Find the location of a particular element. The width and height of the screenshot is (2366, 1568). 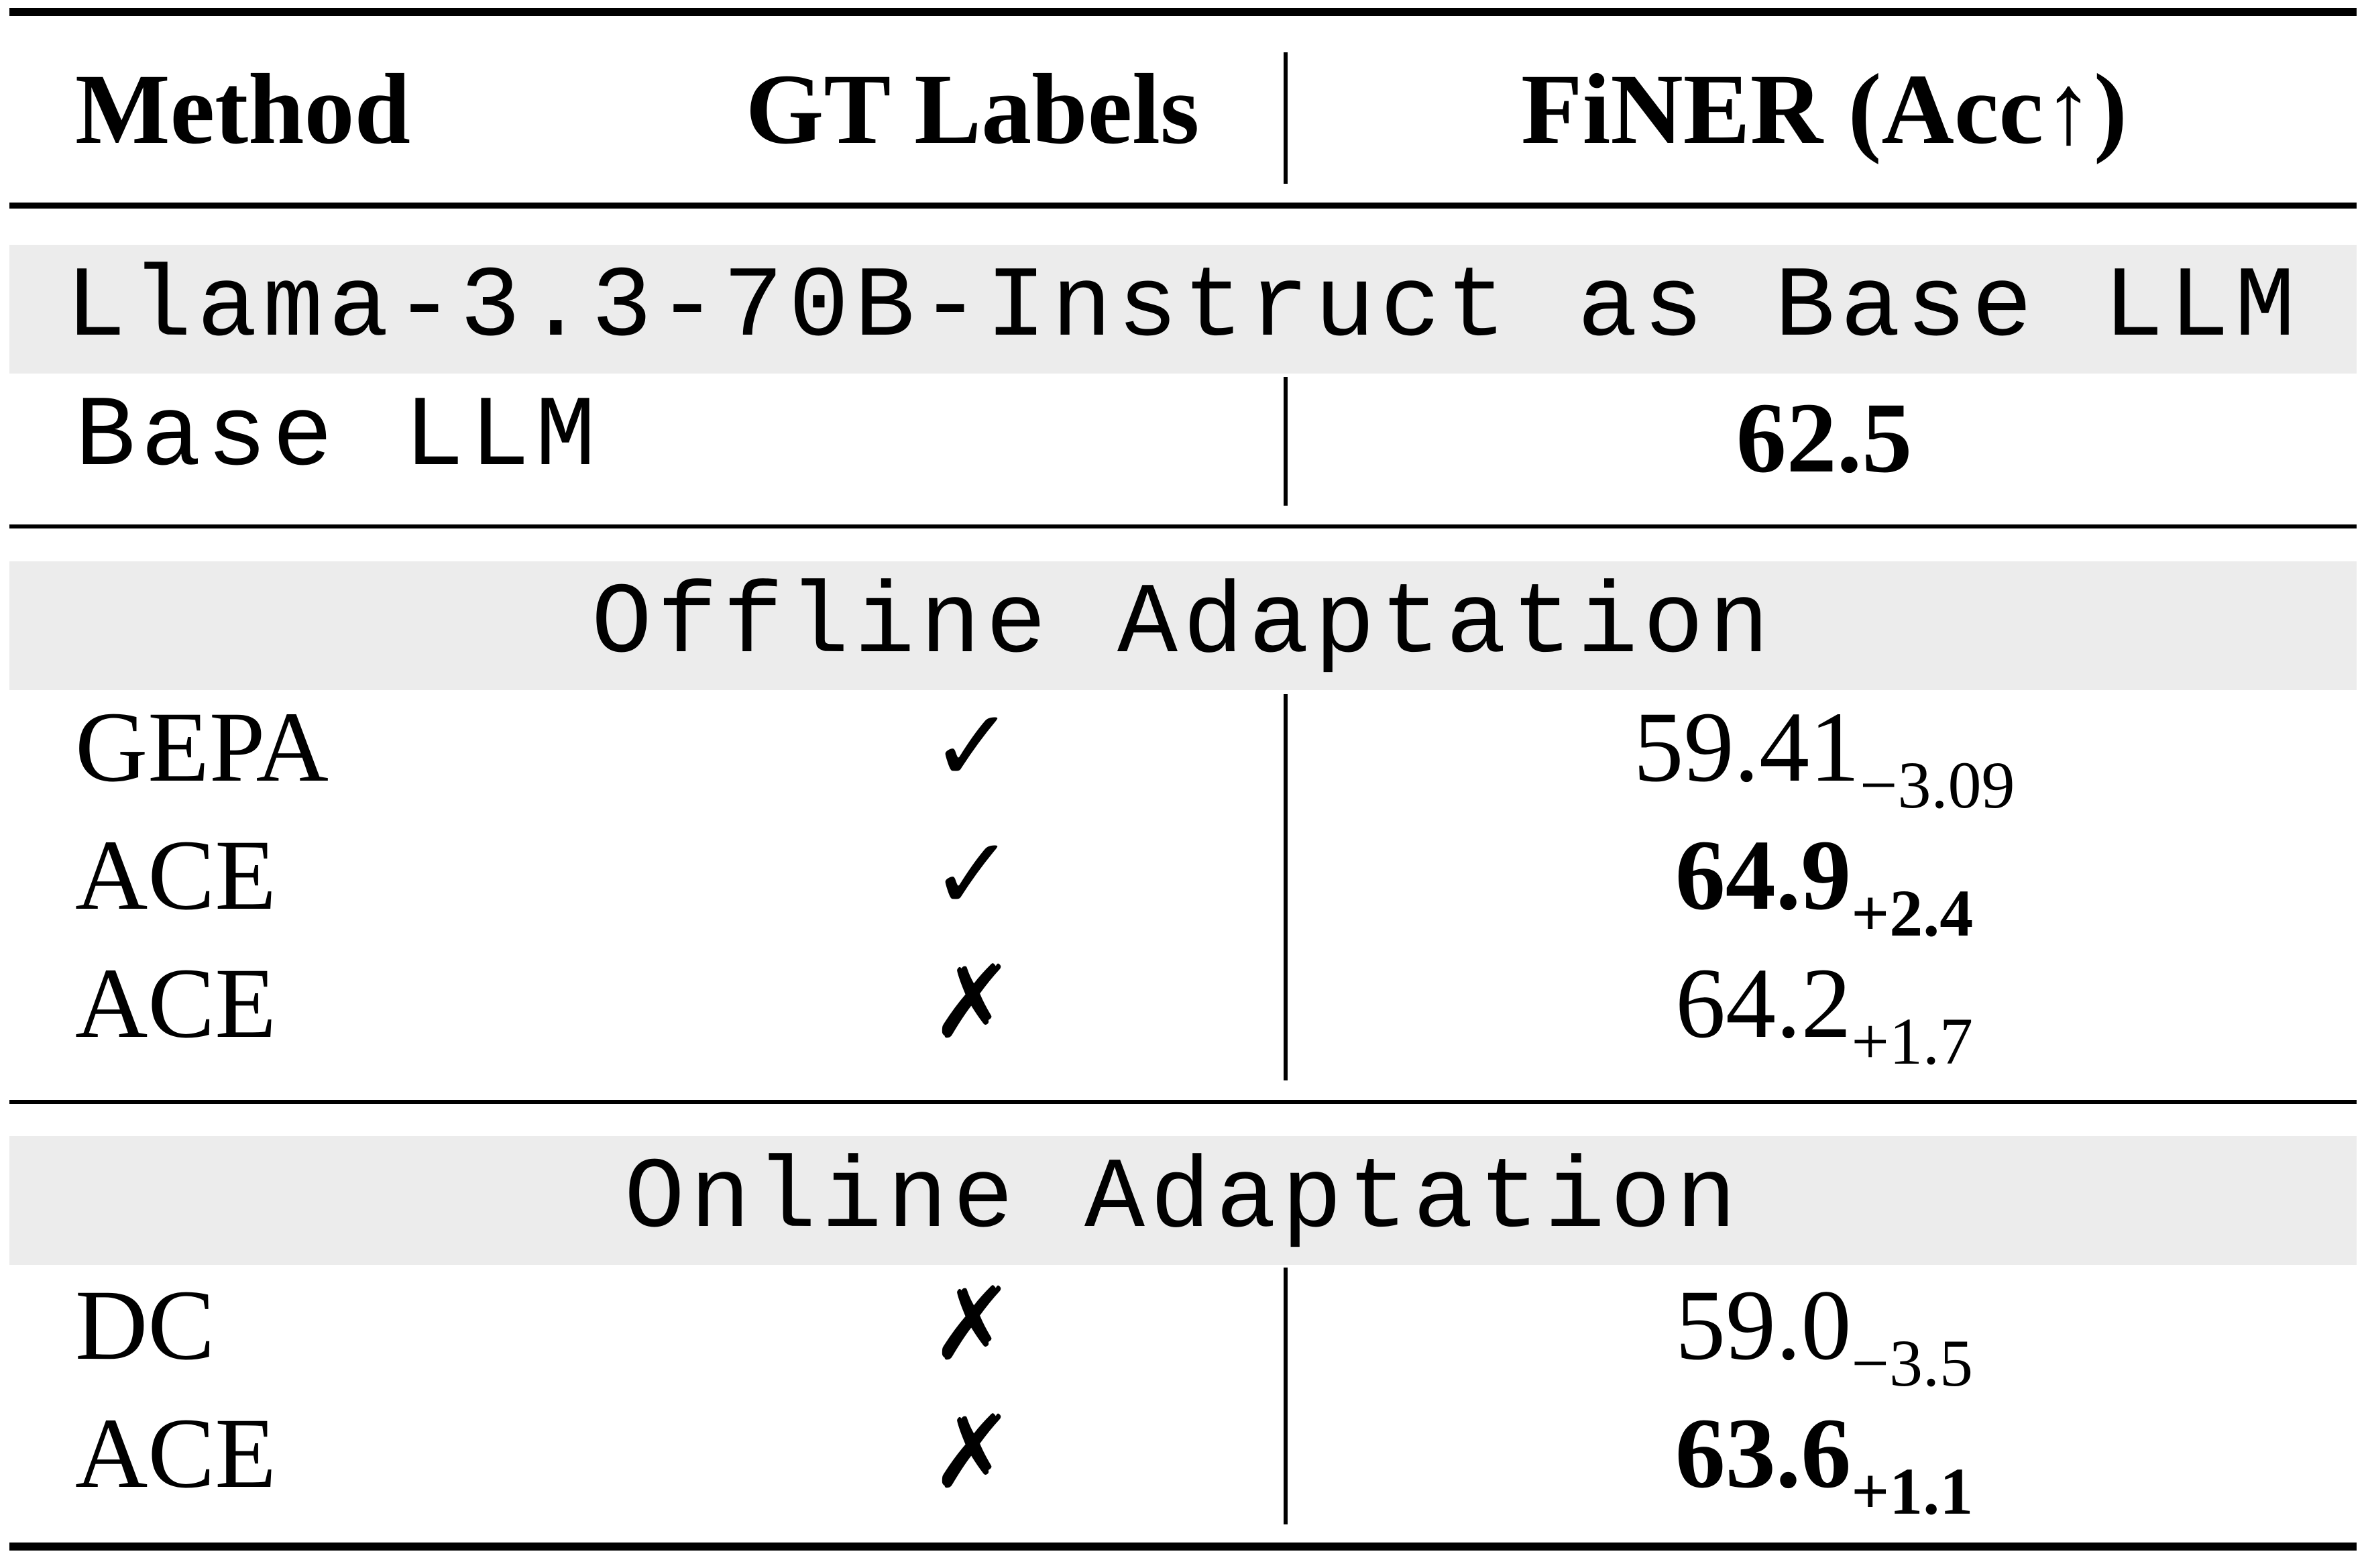

delta: +2.4 is located at coordinates (1912, 913).